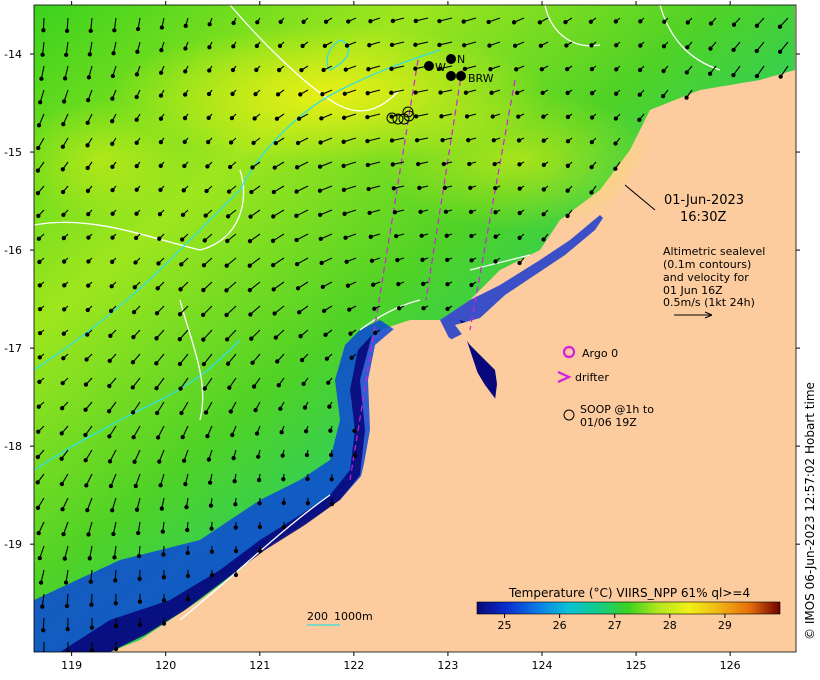 This screenshot has width=820, height=680. What do you see at coordinates (13, 544) in the screenshot?
I see `y-tick-label: -19` at bounding box center [13, 544].